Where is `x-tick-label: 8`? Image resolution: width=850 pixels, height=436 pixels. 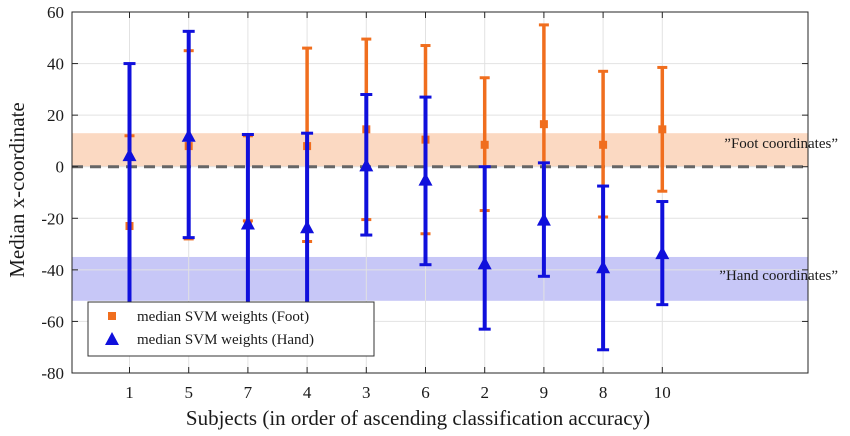 x-tick-label: 8 is located at coordinates (603, 392).